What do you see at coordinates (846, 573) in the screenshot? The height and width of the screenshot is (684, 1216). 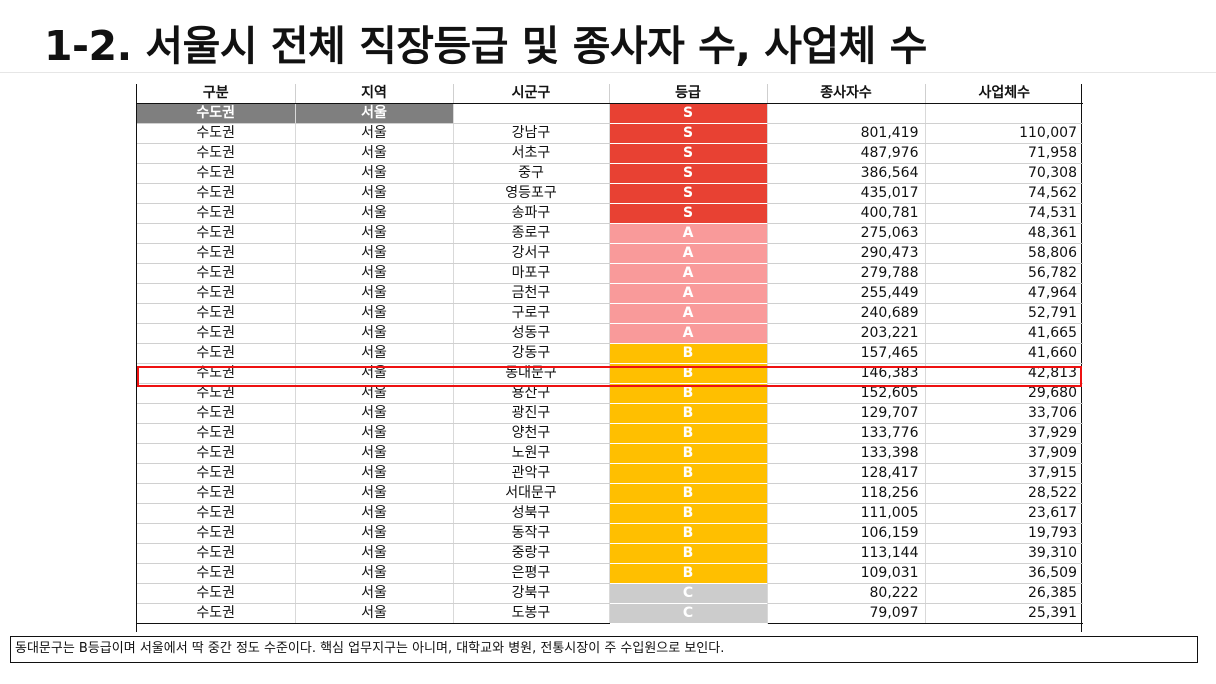 I see `cell-workers: 109,031` at bounding box center [846, 573].